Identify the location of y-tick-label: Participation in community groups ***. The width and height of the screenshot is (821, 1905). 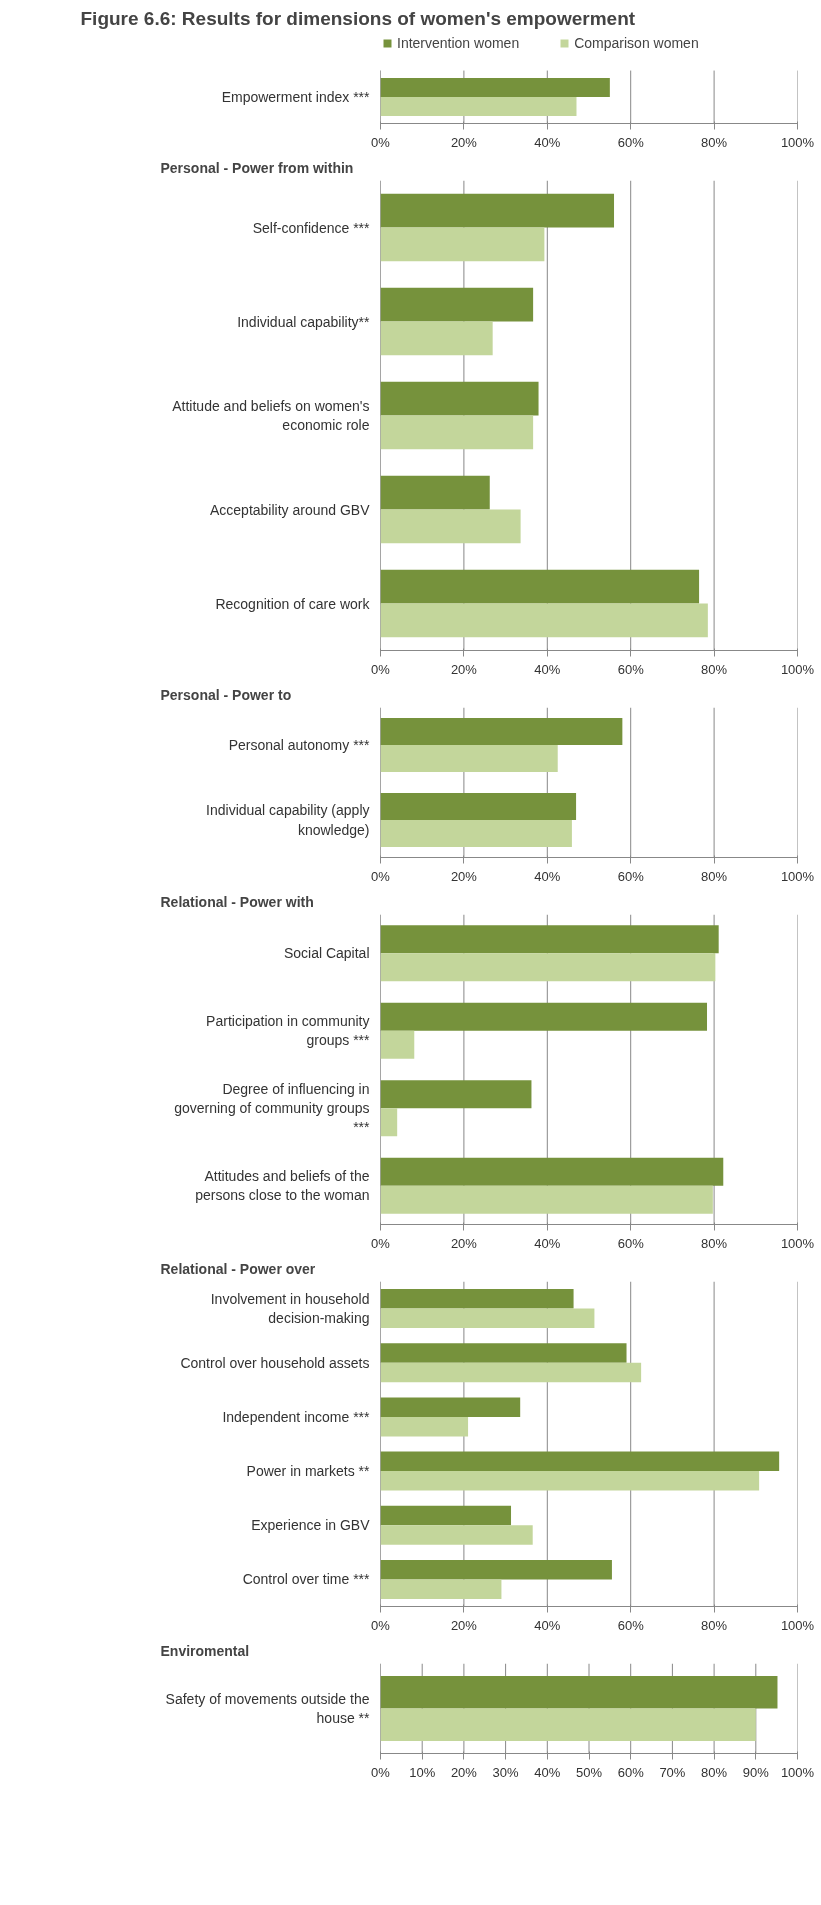
(288, 1031).